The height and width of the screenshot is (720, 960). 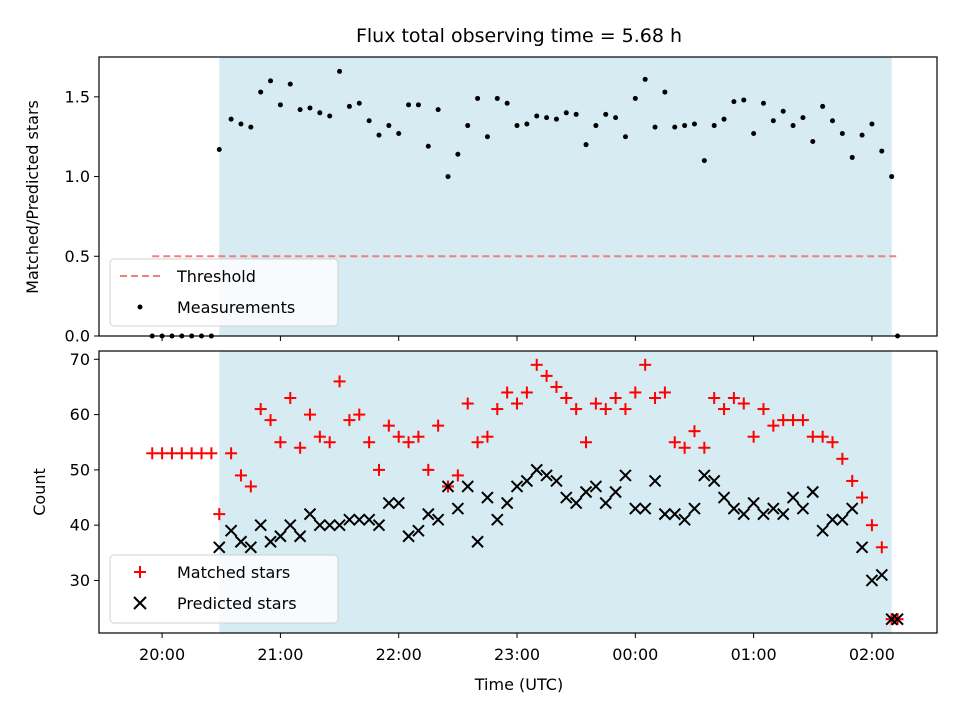 I want to click on top-x-axis, so click(x=517, y=338).